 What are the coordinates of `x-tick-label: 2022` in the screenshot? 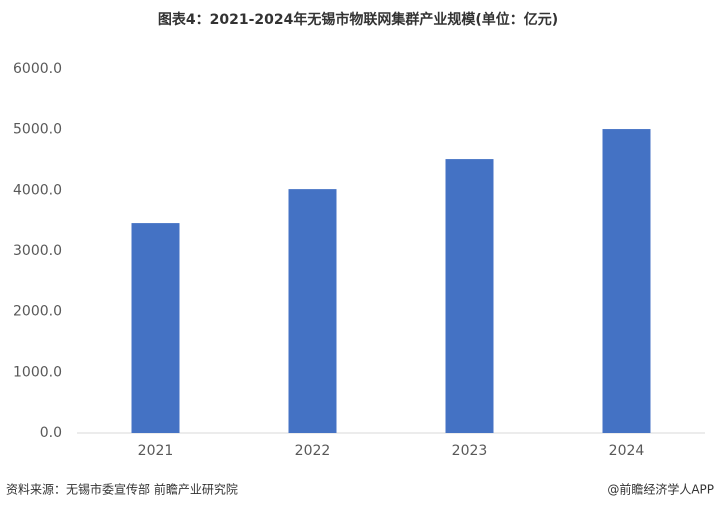 It's located at (313, 451).